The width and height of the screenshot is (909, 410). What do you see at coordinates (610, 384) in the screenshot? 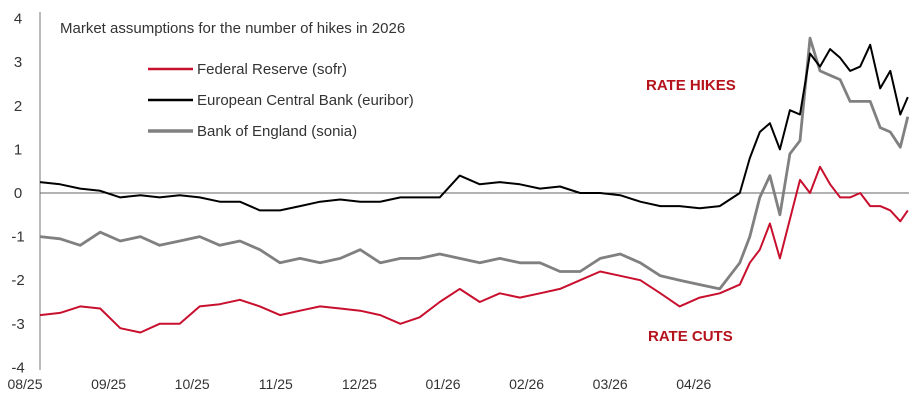
I see `x-tick-label: 03/26` at bounding box center [610, 384].